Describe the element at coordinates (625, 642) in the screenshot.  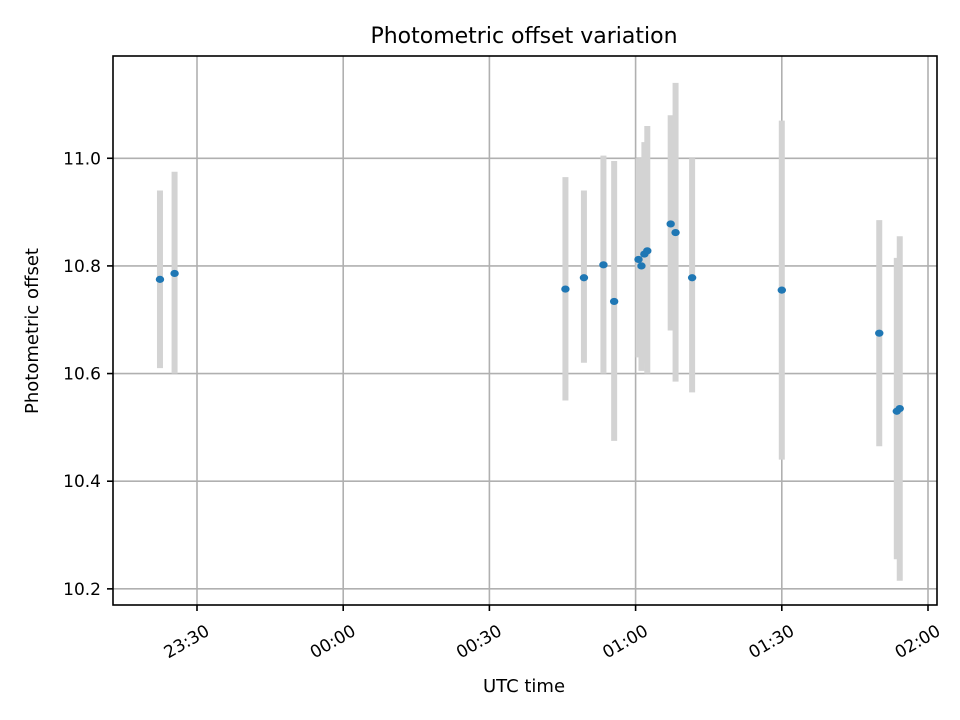
I see `x-tick-label: 01:00` at that location.